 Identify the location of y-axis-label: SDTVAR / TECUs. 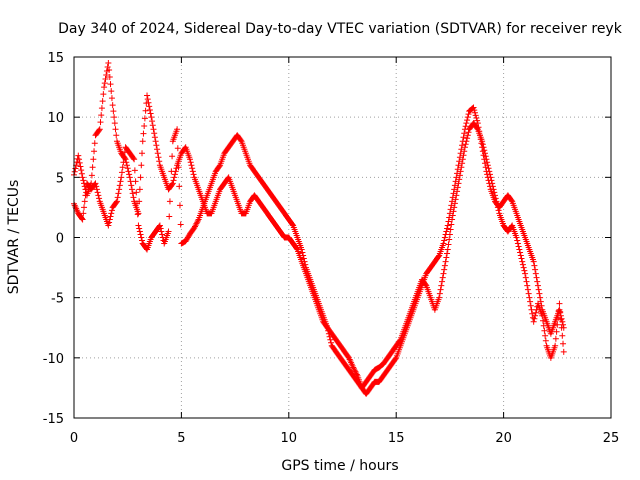
(14, 237).